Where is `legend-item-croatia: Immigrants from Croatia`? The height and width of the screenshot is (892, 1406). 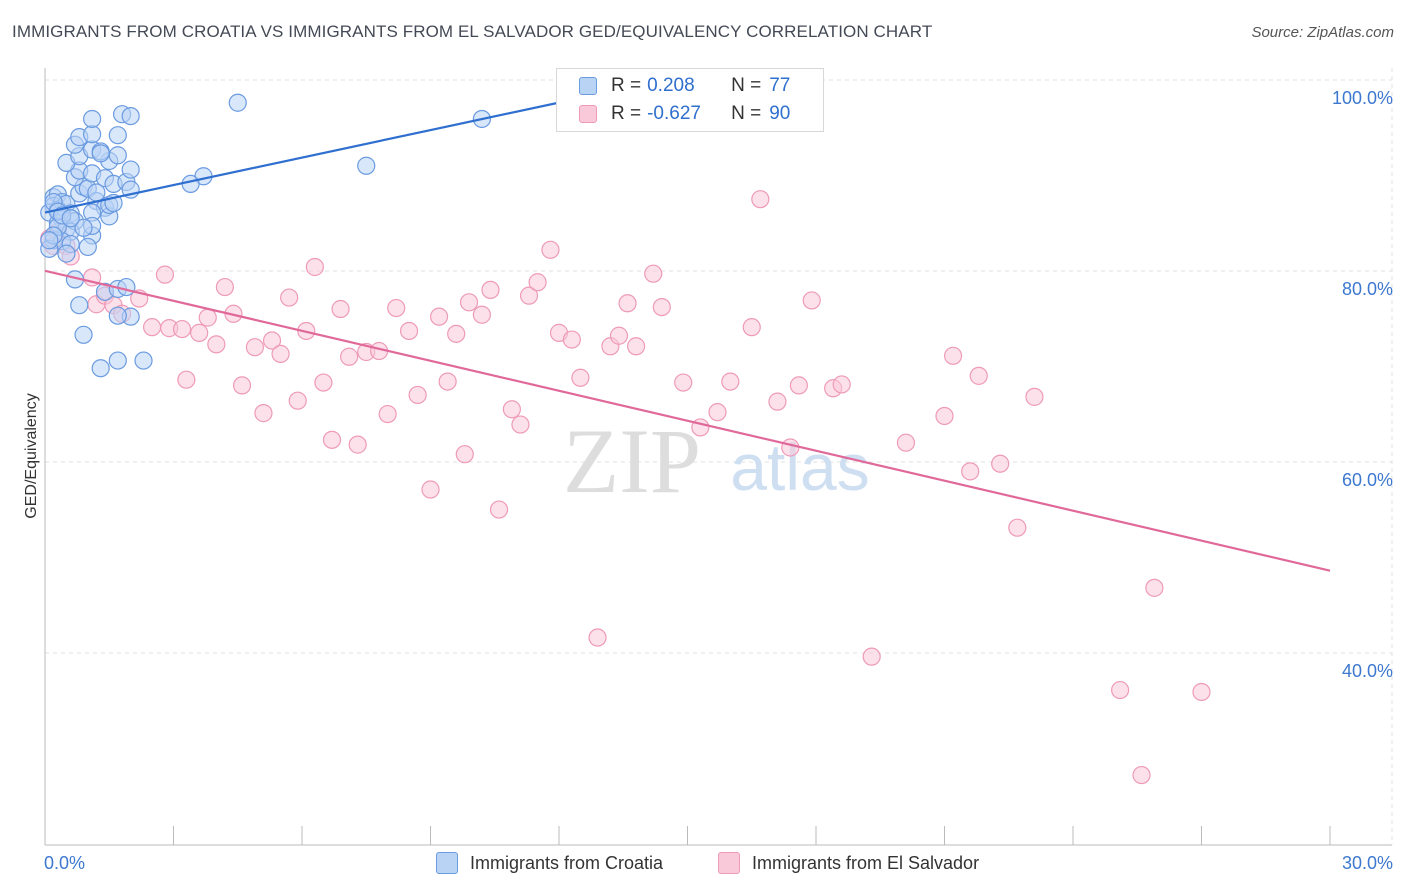 legend-item-croatia: Immigrants from Croatia is located at coordinates (549, 863).